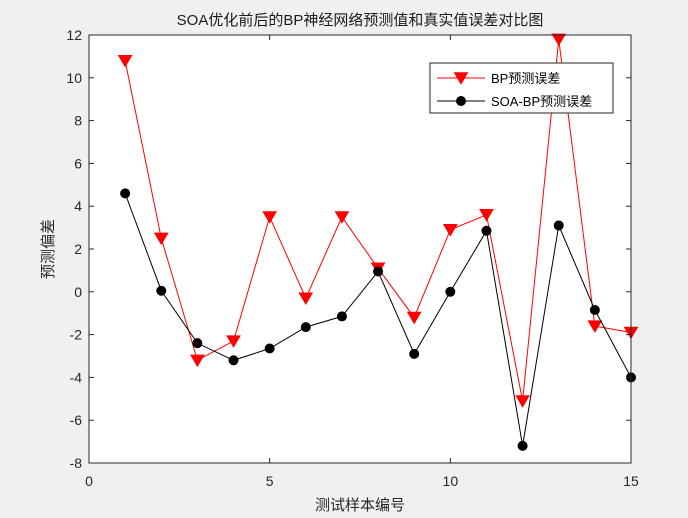  Describe the element at coordinates (78, 249) in the screenshot. I see `y-tick-label: 2` at that location.